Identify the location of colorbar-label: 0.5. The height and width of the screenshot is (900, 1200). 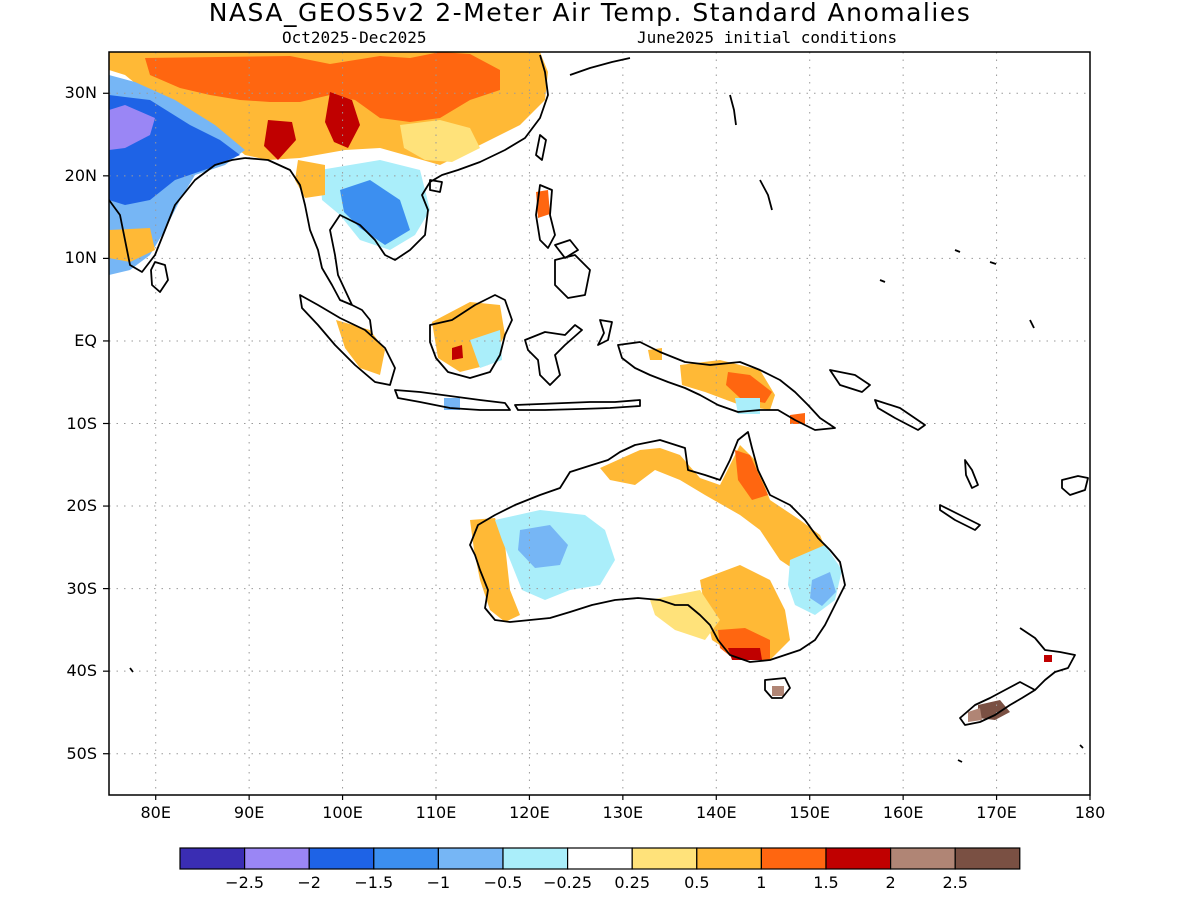
(697, 882).